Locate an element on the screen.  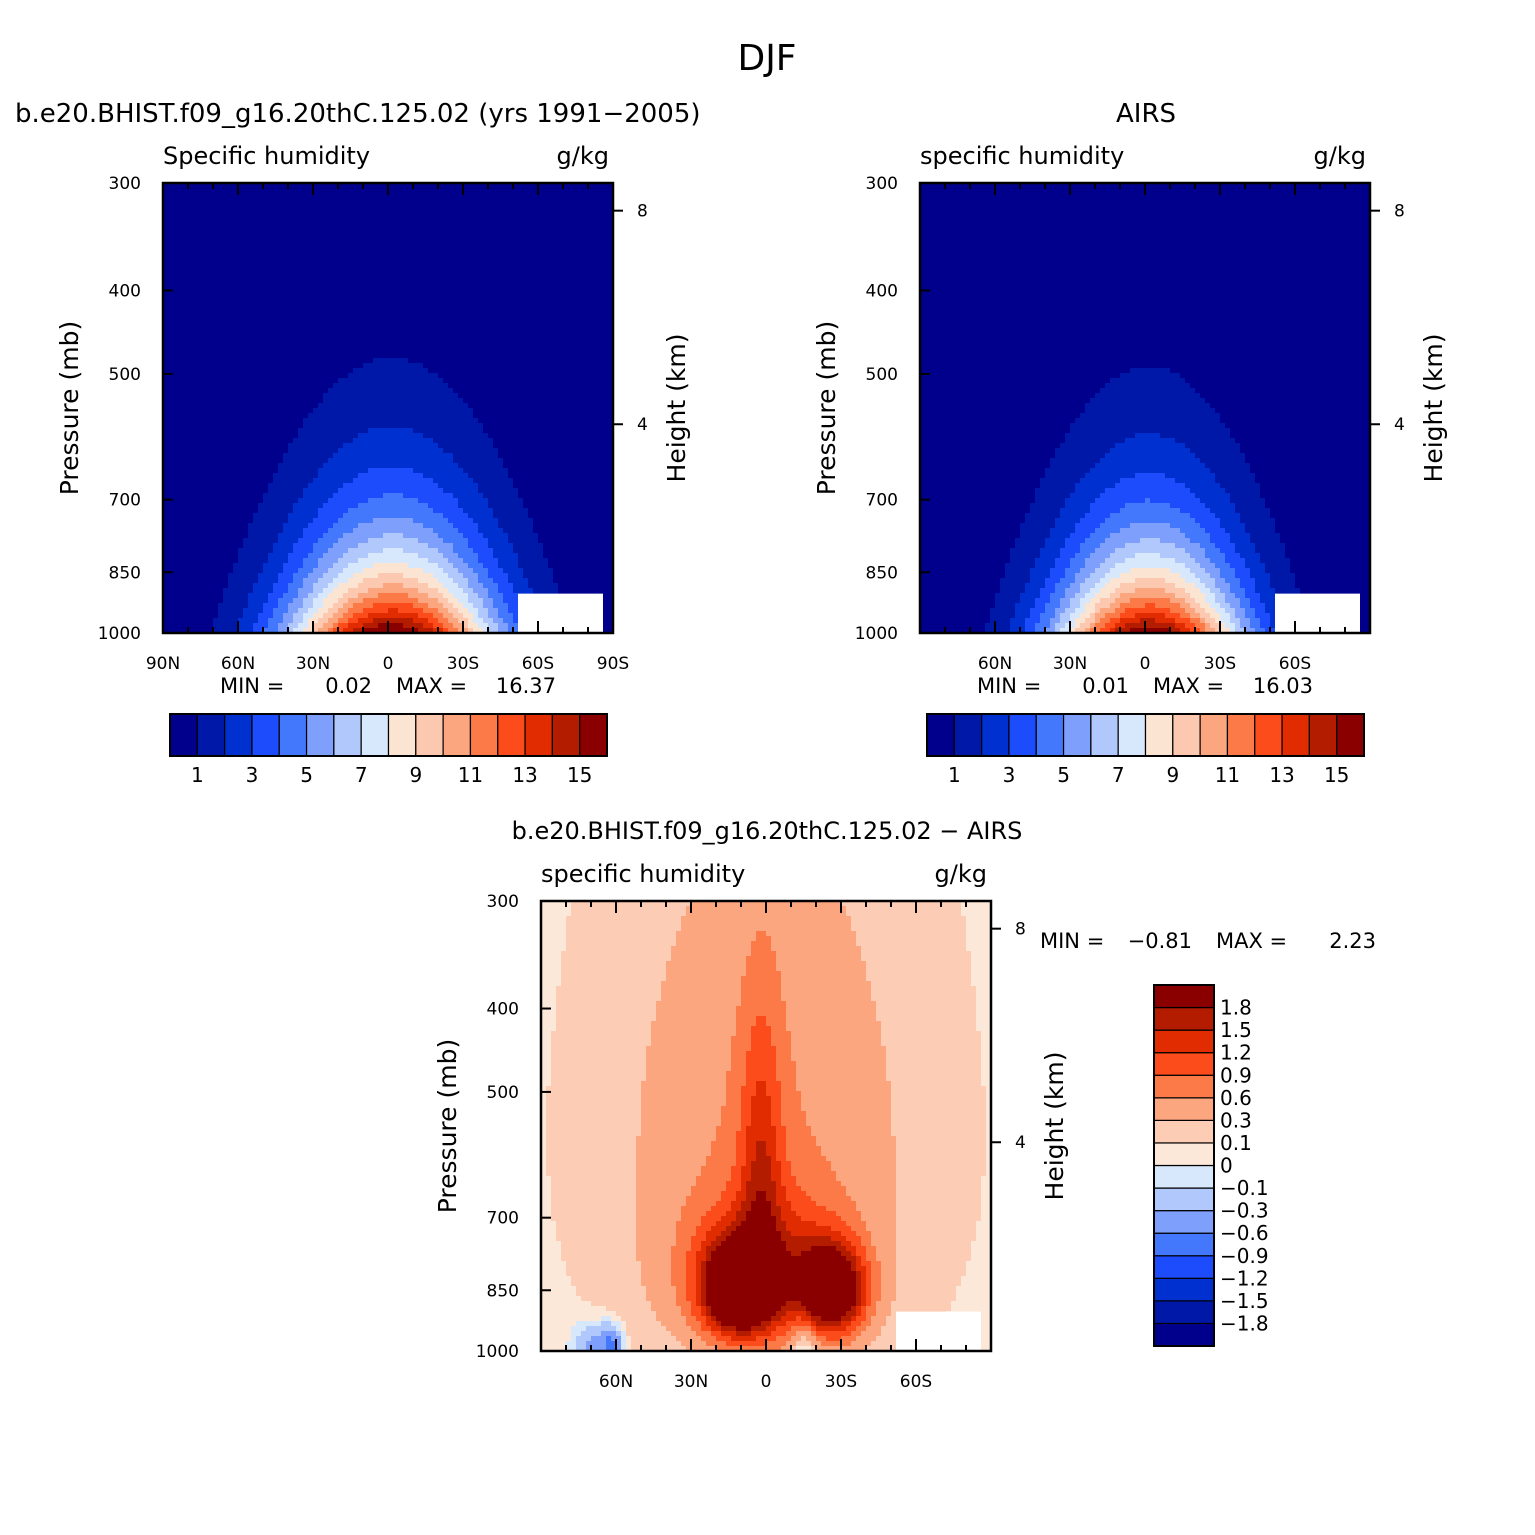
contour-field is located at coordinates (388, 408).